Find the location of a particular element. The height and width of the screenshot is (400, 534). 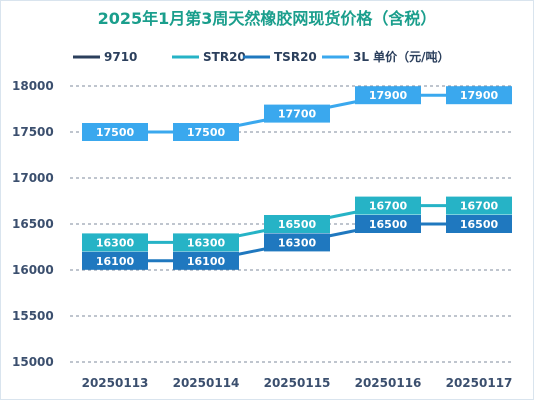

y-tick-label: 15500 is located at coordinates (33, 316).